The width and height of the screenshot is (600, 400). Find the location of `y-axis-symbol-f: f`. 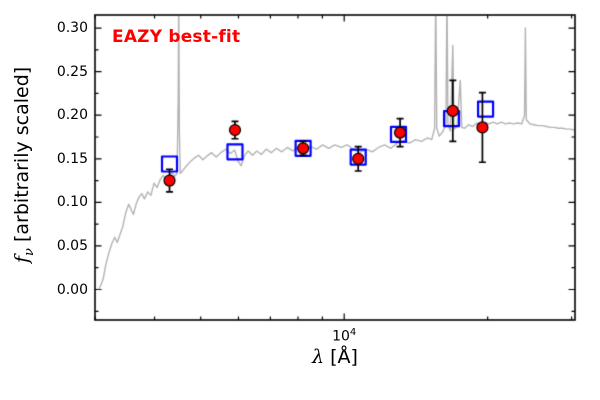

y-axis-symbol-f: f is located at coordinates (22, 259).